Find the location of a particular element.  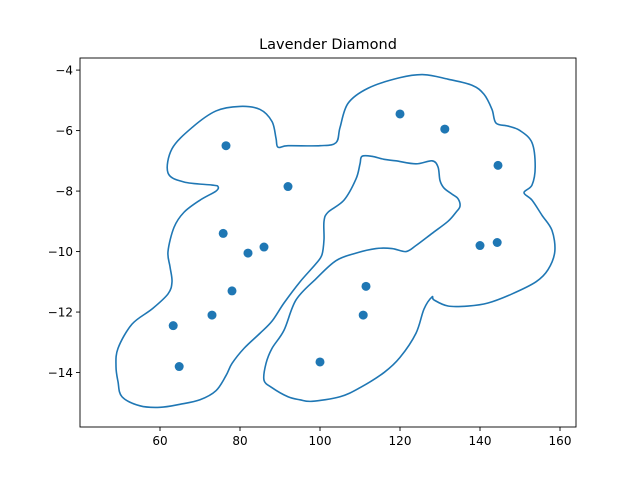

y-tick-label-3: −10 is located at coordinates (60, 252).